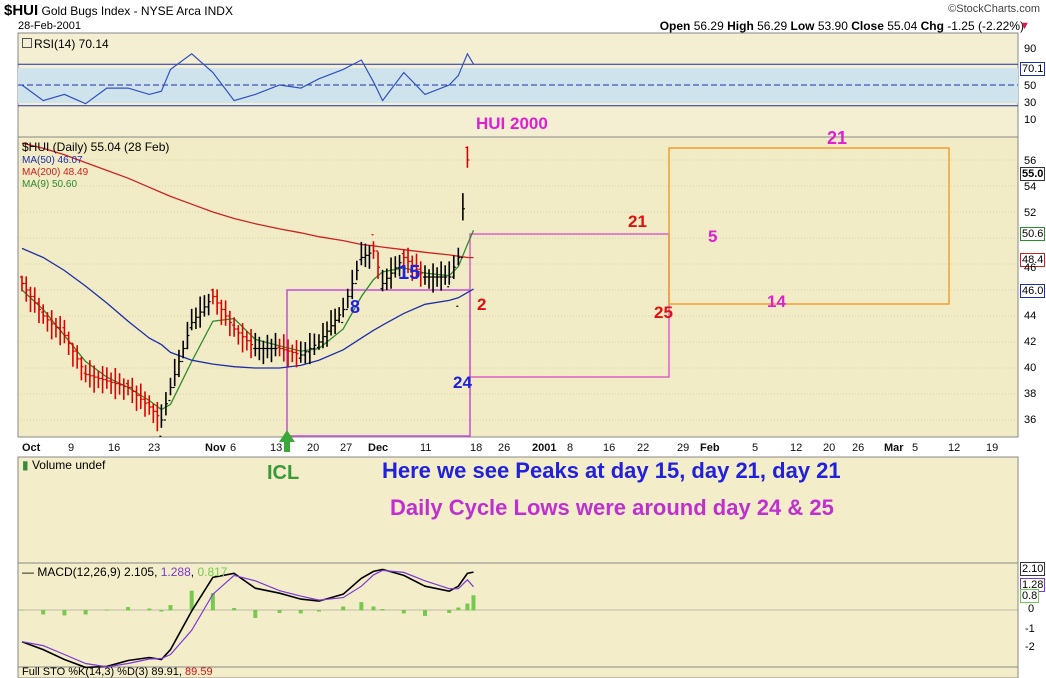 This screenshot has height=678, width=1046. What do you see at coordinates (518, 672) in the screenshot?
I see `sto-panel` at bounding box center [518, 672].